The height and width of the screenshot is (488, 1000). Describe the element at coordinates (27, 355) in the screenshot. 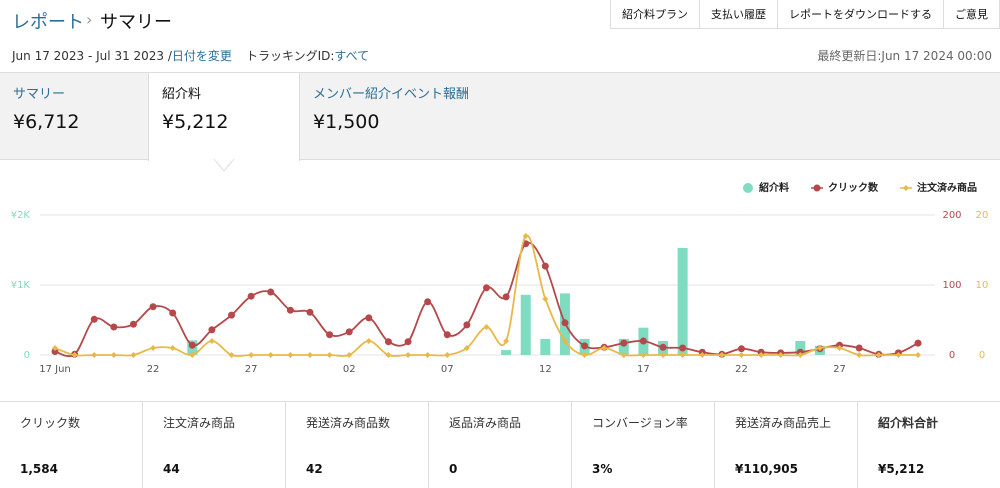

I see `y-tick-label: 0` at that location.